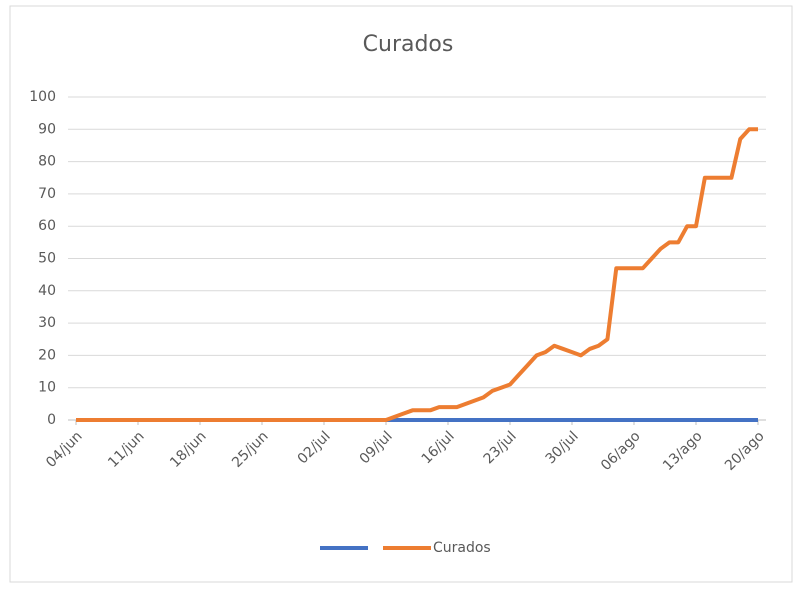  Describe the element at coordinates (51, 420) in the screenshot. I see `y-tick-label: 0` at that location.